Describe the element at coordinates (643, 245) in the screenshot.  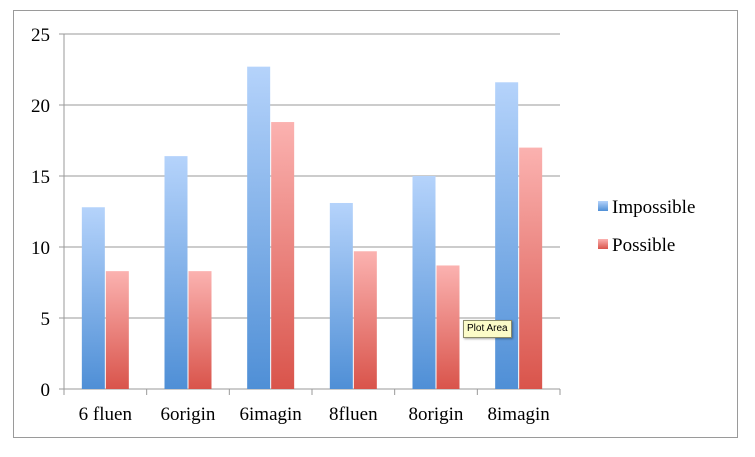
I see `legend-label-possible: Possible` at that location.